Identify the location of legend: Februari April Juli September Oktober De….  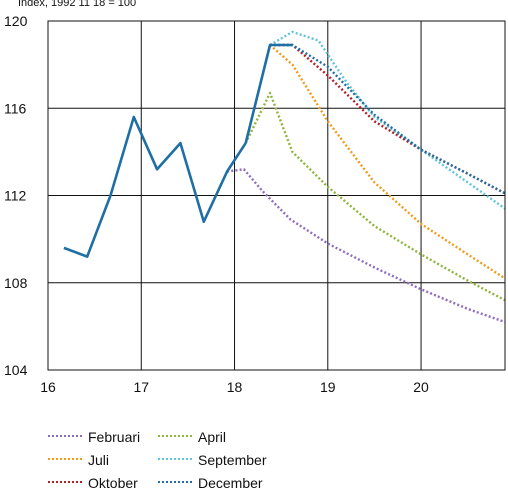
(198, 459).